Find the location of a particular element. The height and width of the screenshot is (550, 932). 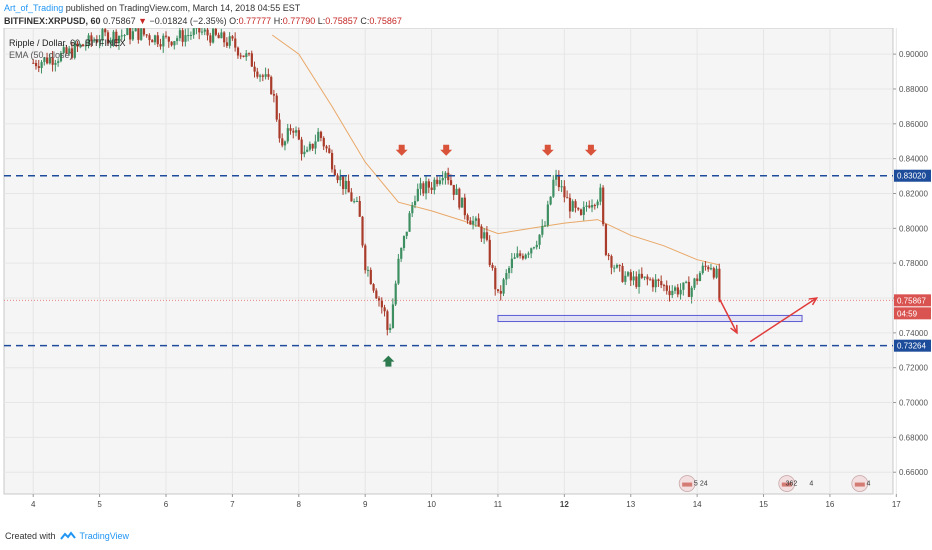

projection-up-arrow-line is located at coordinates (783, 320).